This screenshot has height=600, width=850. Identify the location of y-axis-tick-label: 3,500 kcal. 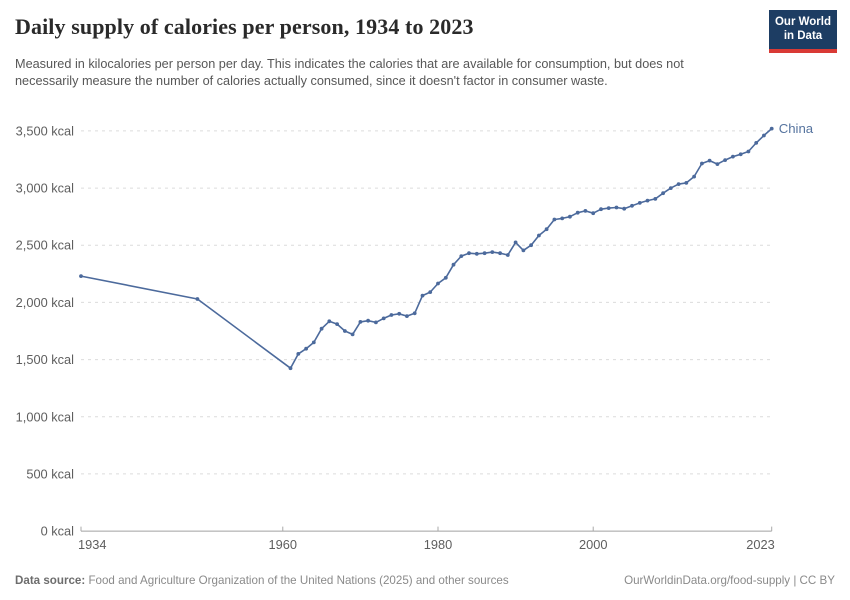
(45, 130).